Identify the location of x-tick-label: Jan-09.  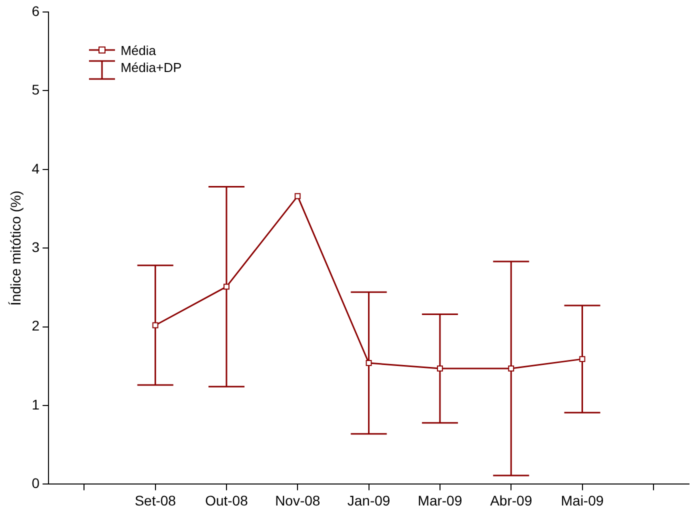
(368, 500).